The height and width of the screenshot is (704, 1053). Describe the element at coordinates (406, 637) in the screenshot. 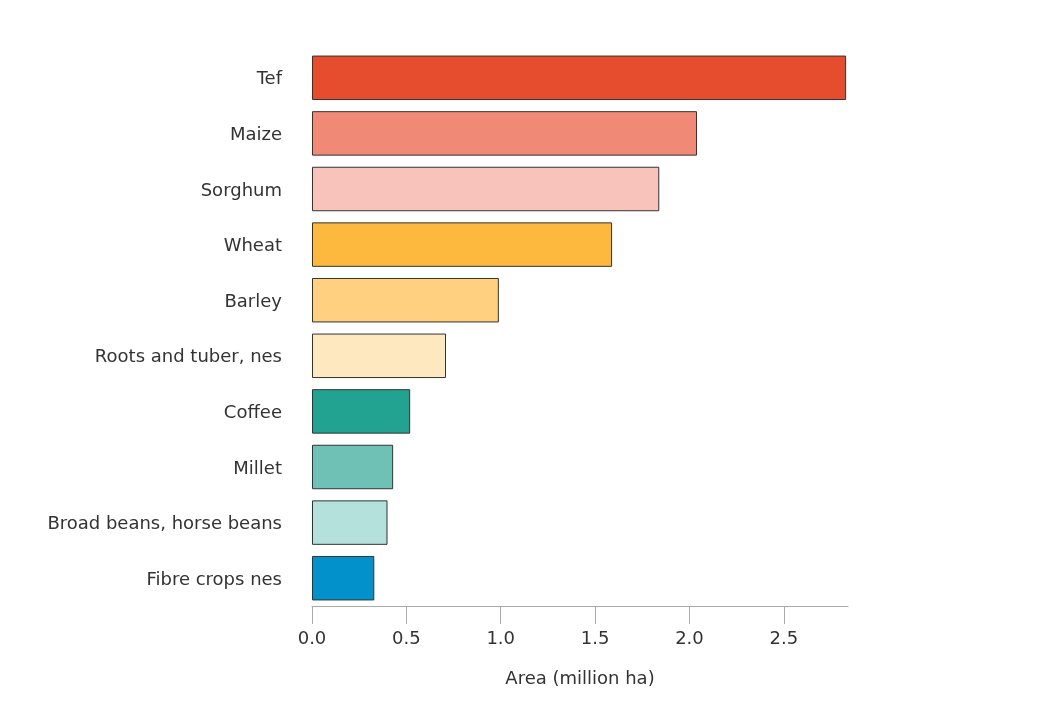

I see `x-tick-label: 0.5` at that location.